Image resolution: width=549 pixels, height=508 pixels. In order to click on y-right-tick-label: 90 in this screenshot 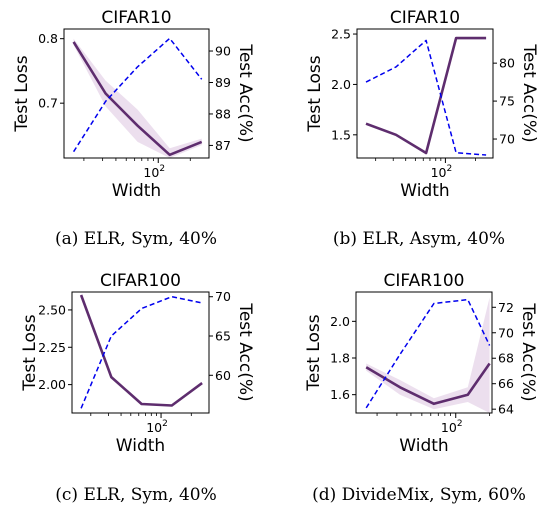, I will do `click(223, 51)`.